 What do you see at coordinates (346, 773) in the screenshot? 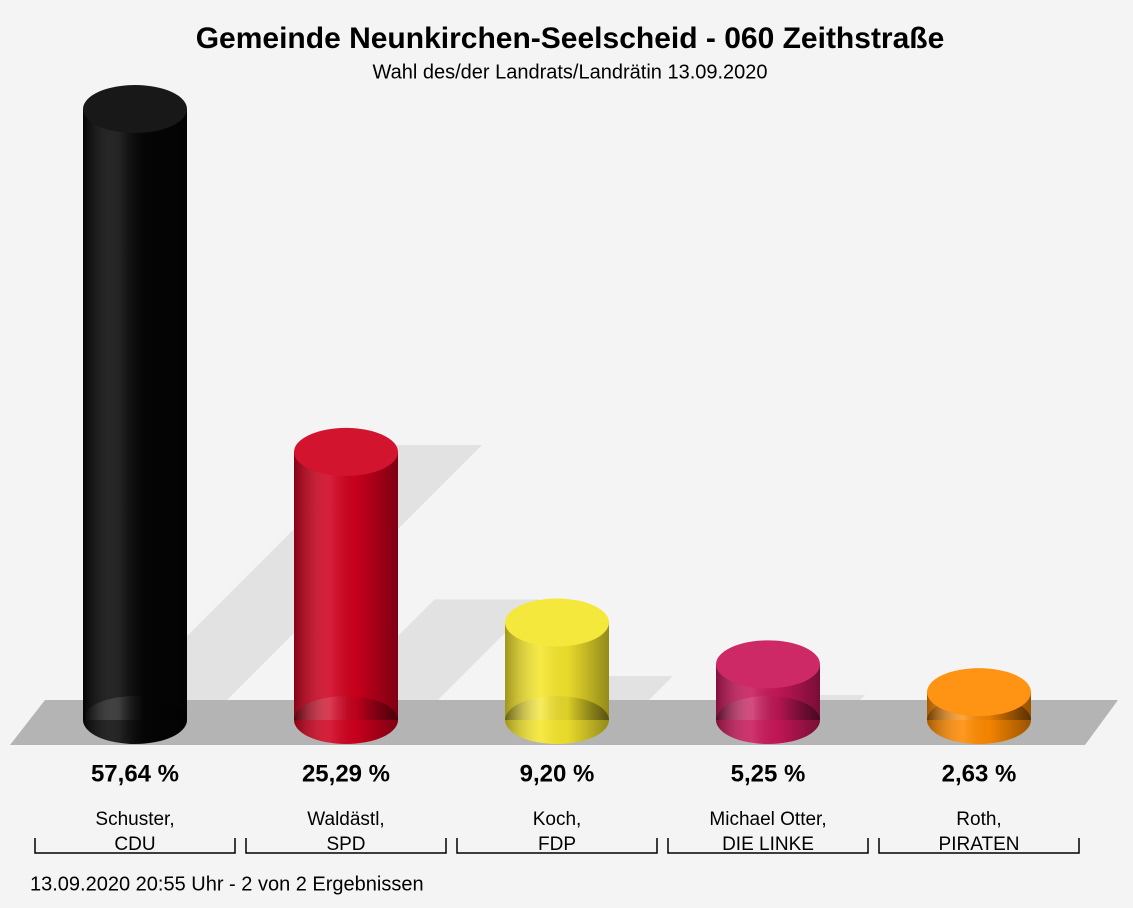
I see `value-label: 25,29 %` at bounding box center [346, 773].